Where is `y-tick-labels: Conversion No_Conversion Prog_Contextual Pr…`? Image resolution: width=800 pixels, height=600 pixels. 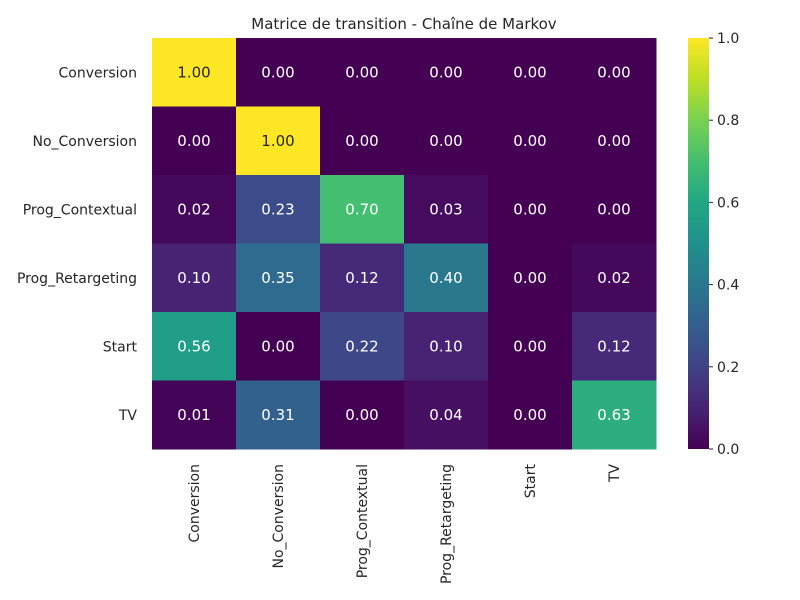
y-tick-labels: Conversion No_Conversion Prog_Contextual Pr… is located at coordinates (77, 244).